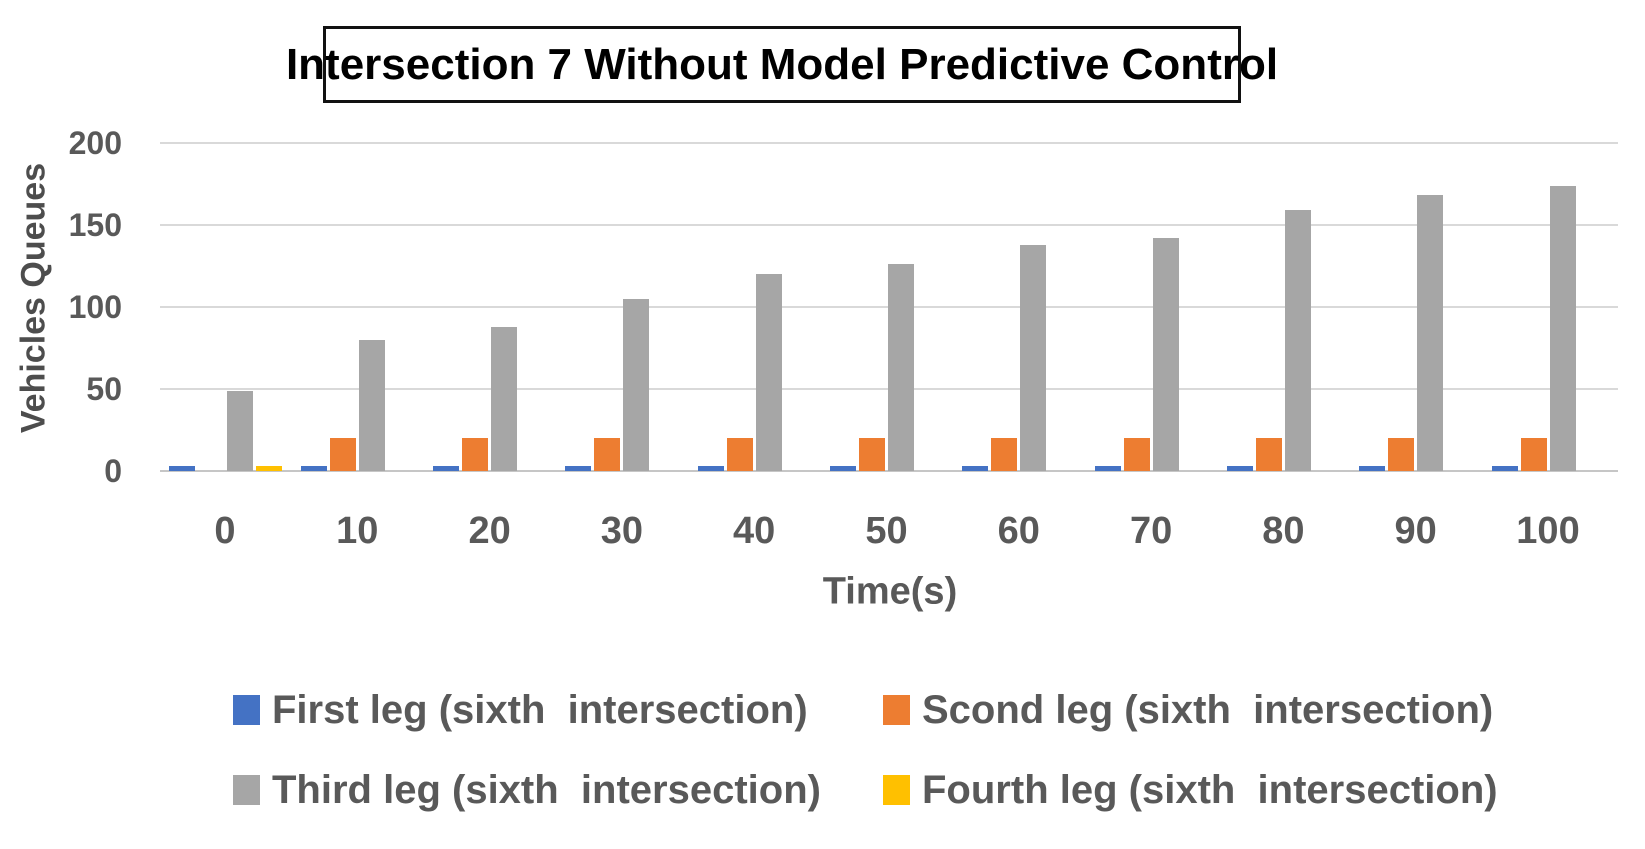 This screenshot has height=849, width=1645. I want to click on x-tick-label-20: 20, so click(489, 531).